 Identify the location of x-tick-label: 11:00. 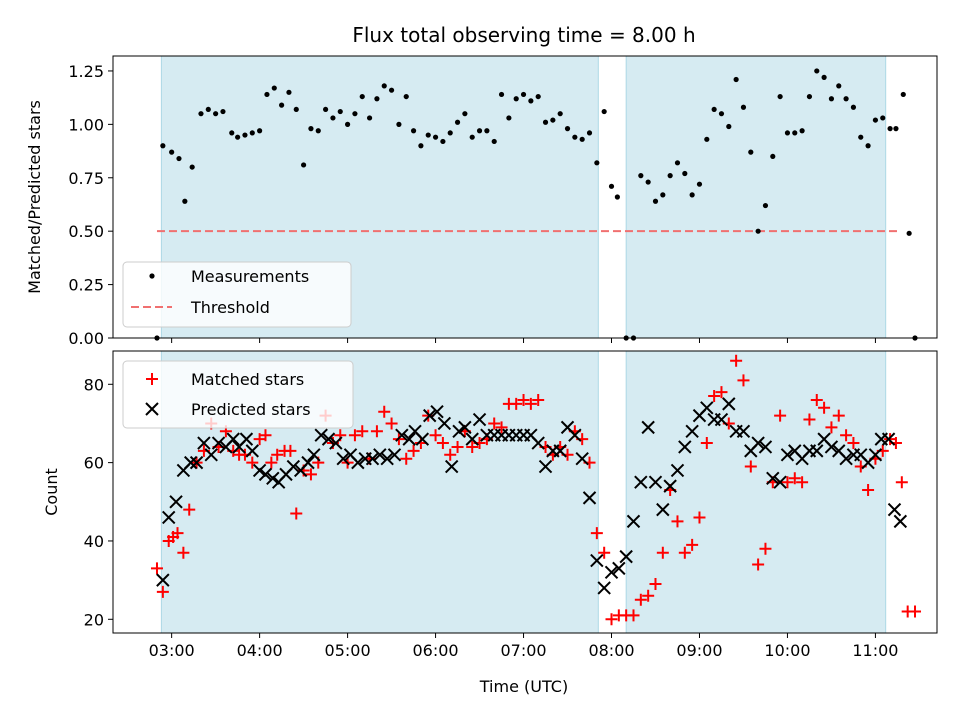
(875, 650).